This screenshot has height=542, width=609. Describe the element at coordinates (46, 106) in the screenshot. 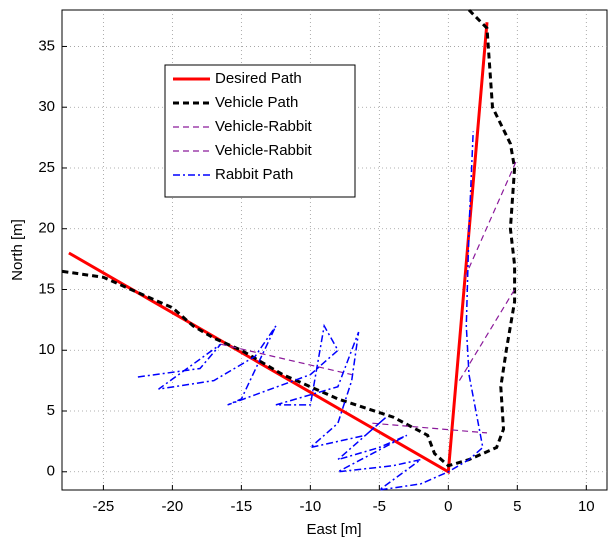

I see `y-tick-label: 30` at that location.